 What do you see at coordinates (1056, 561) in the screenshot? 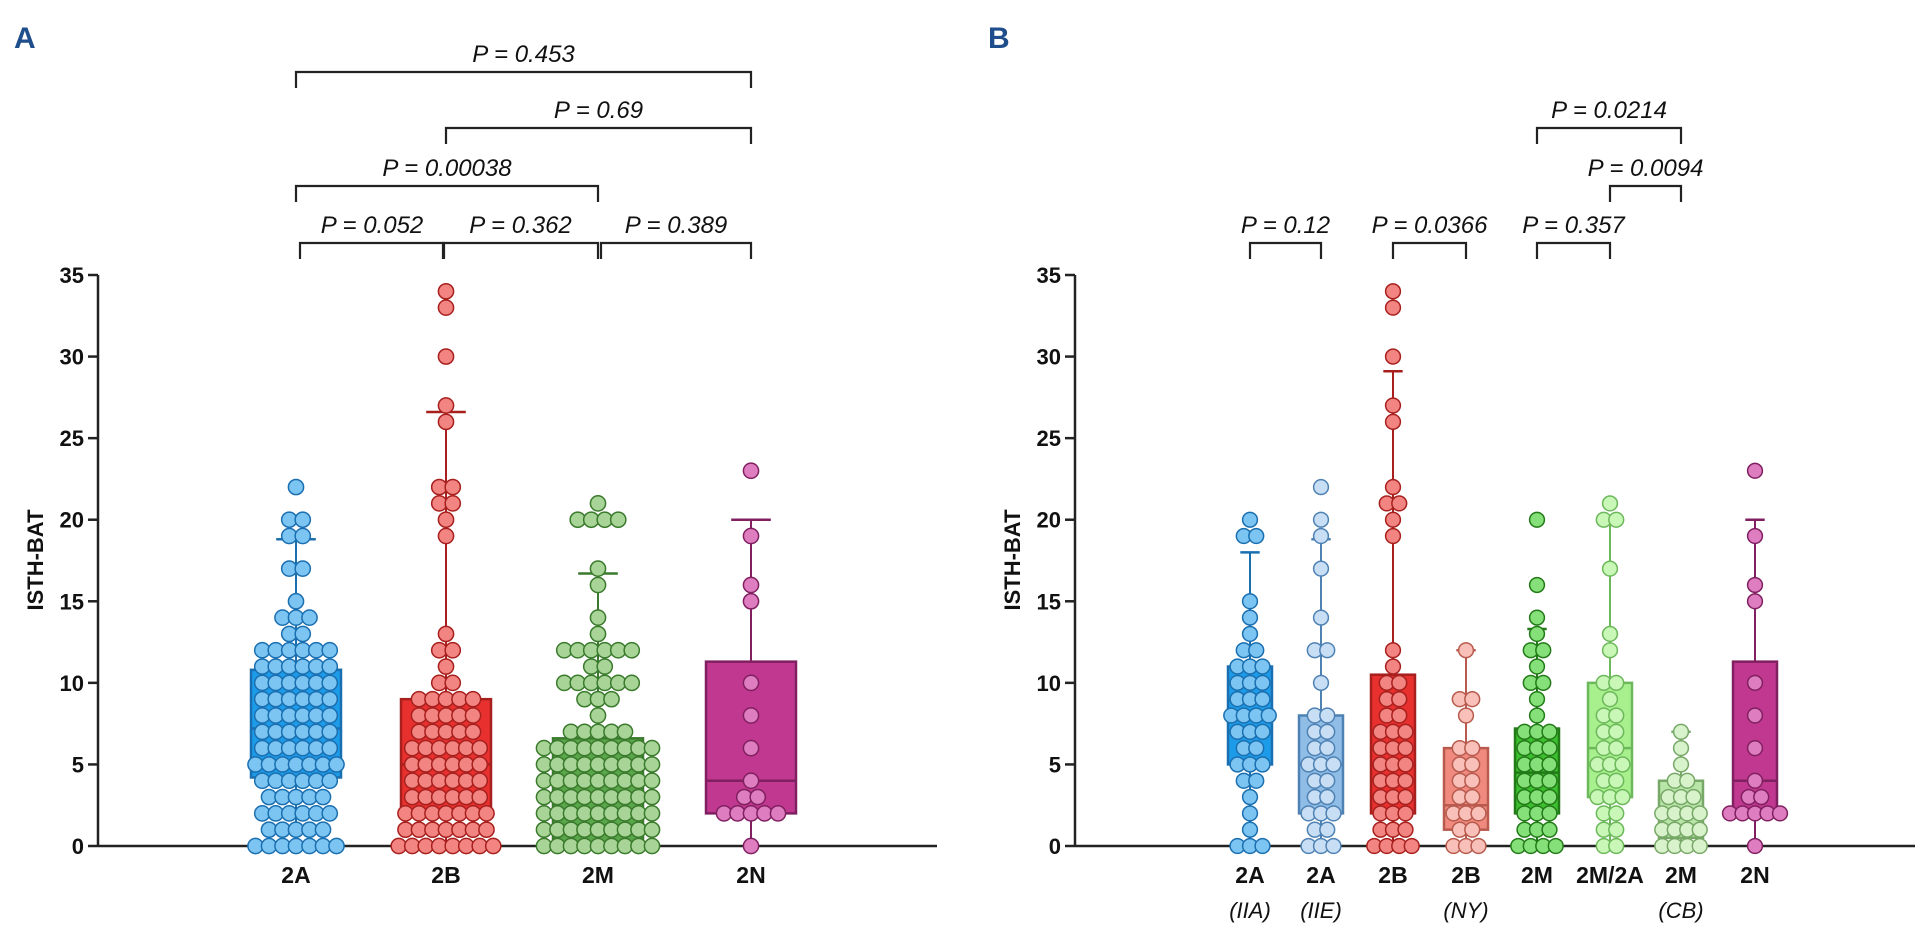
I see `y-ticks-b: 0 5 10 15 20 25 30 35` at bounding box center [1056, 561].